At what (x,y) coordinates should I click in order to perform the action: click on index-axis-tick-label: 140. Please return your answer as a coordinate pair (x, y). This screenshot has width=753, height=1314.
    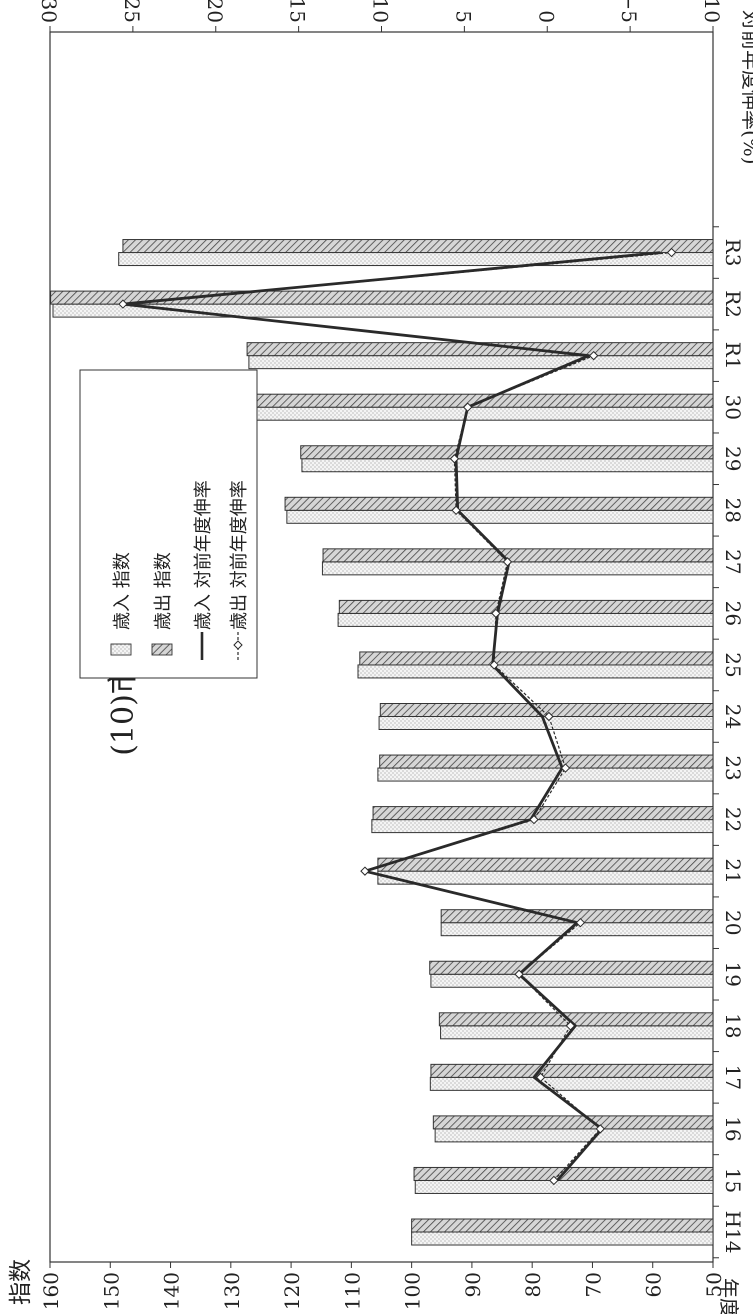
    Looking at the image, I should click on (172, 1291).